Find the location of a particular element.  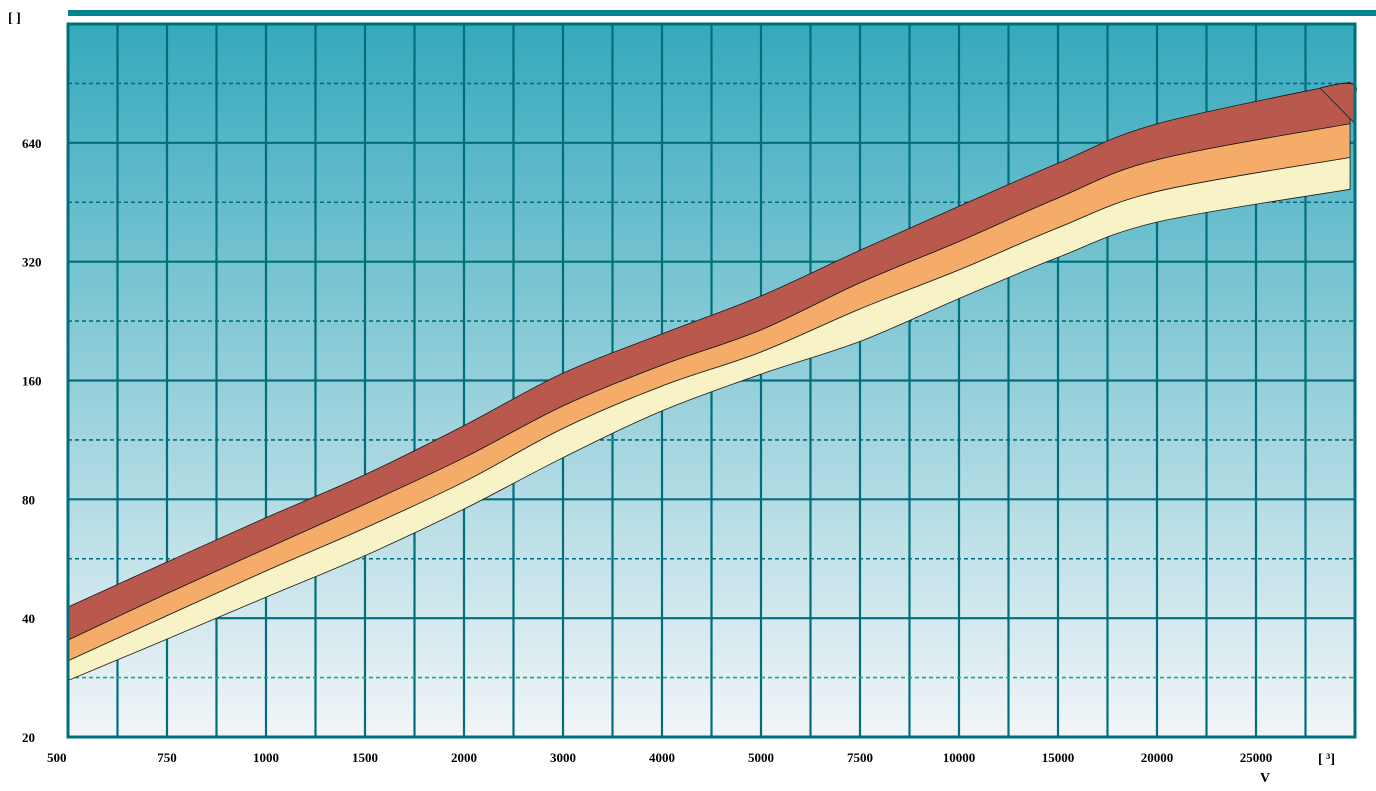

x-tick-label: 7500 is located at coordinates (860, 757).